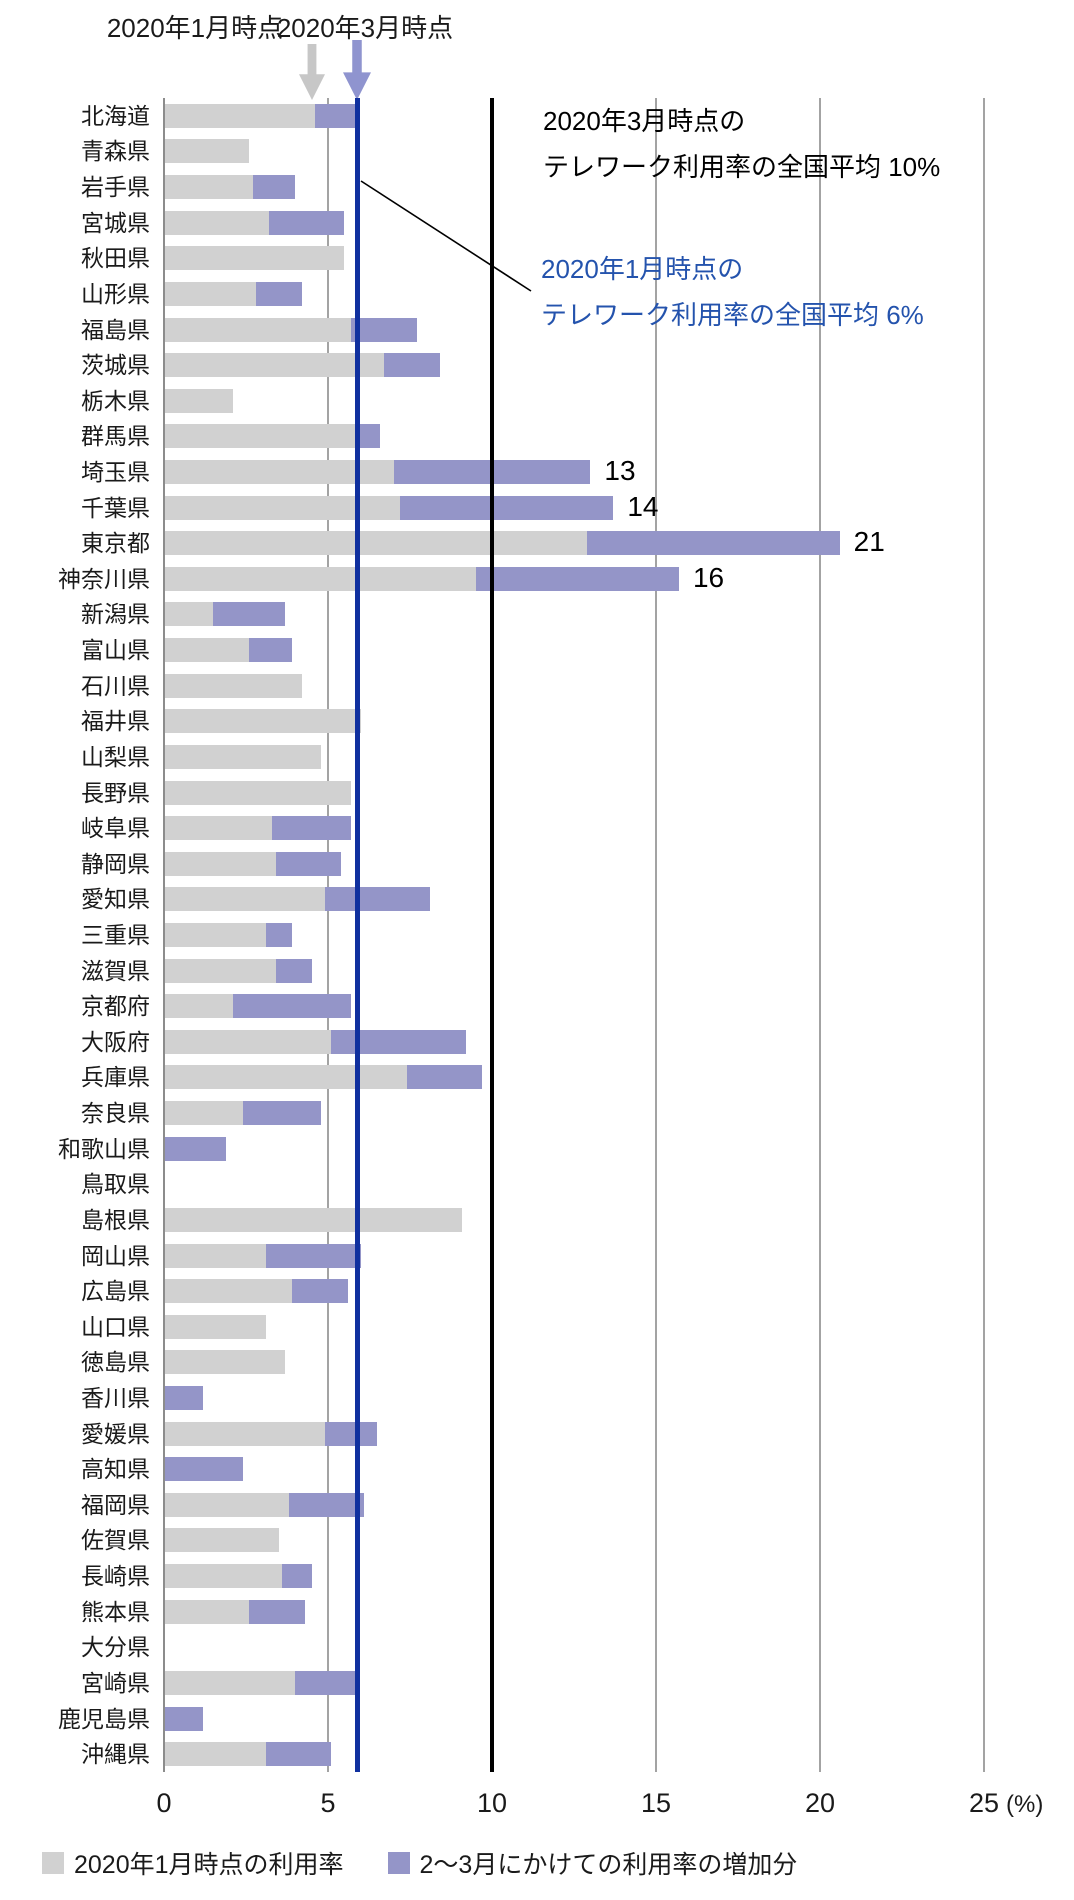  What do you see at coordinates (115, 1184) in the screenshot?
I see `prefecture-label: 鳥取県` at bounding box center [115, 1184].